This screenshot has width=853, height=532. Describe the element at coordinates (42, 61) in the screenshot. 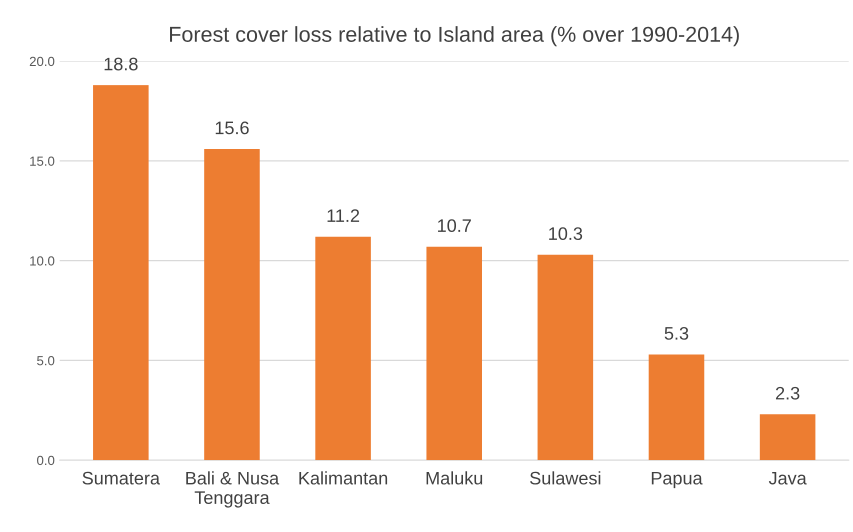

I see `y-tick-label: 20.0` at that location.